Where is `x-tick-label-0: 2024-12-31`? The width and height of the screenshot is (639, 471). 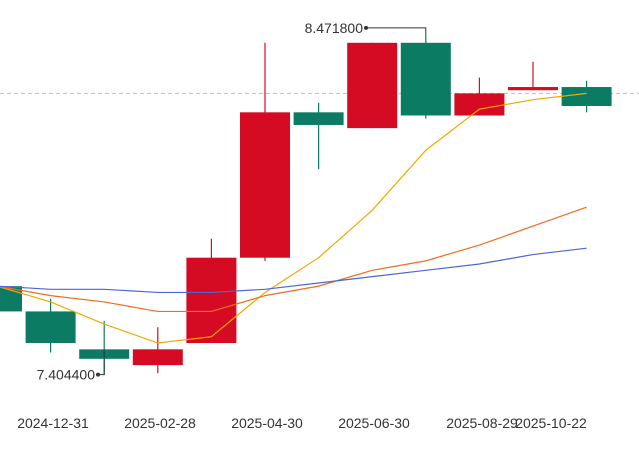 x-tick-label-0: 2024-12-31 is located at coordinates (53, 423).